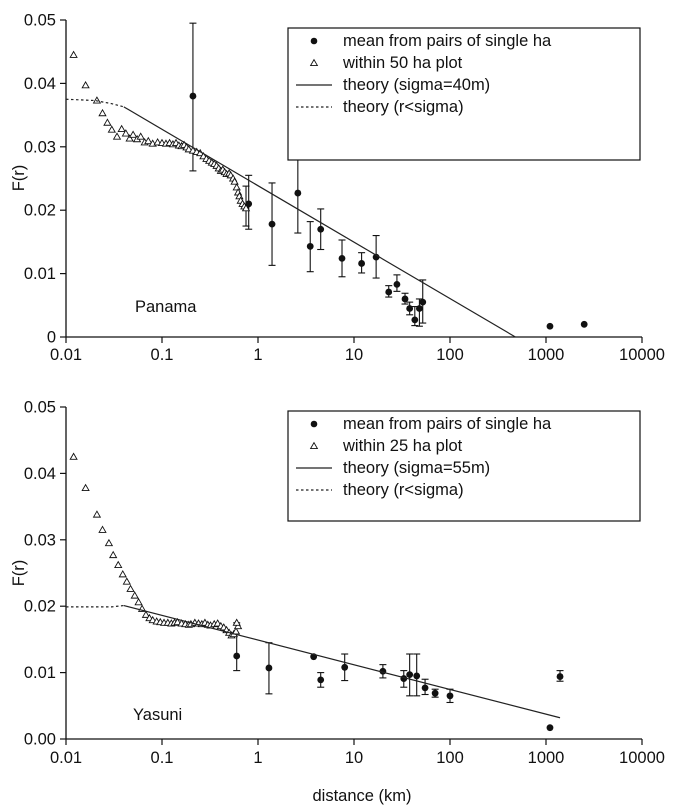  I want to click on legend-label: within 25 ha plot, so click(402, 446).